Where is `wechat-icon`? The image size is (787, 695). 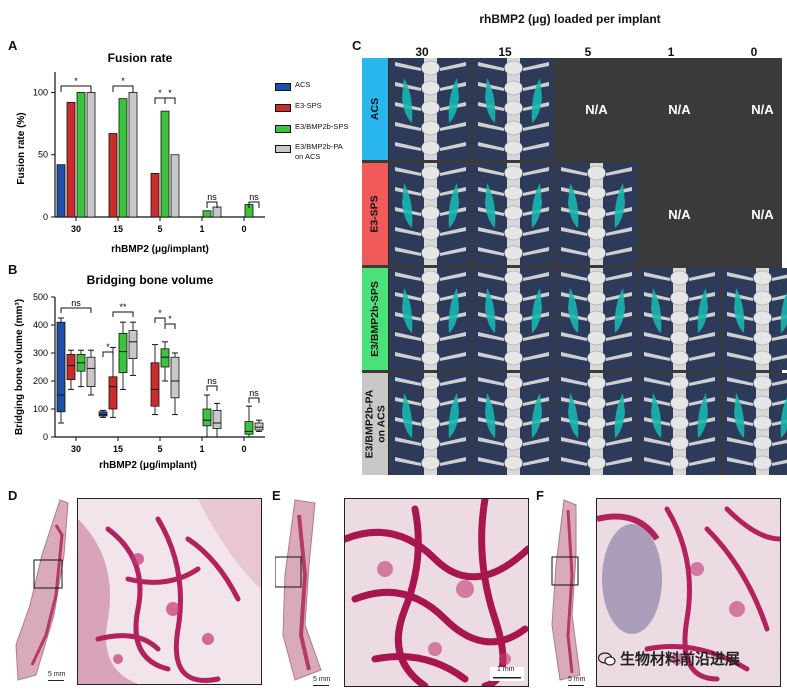
wechat-icon is located at coordinates (607, 659).